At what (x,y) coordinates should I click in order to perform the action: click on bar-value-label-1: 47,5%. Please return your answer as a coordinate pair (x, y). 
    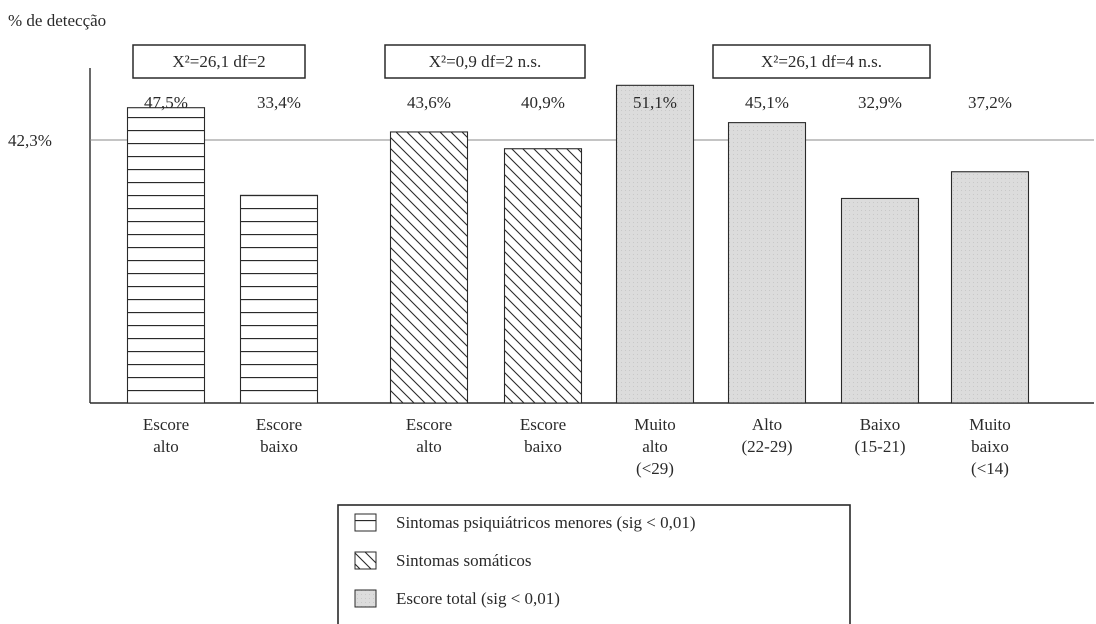
    Looking at the image, I should click on (166, 102).